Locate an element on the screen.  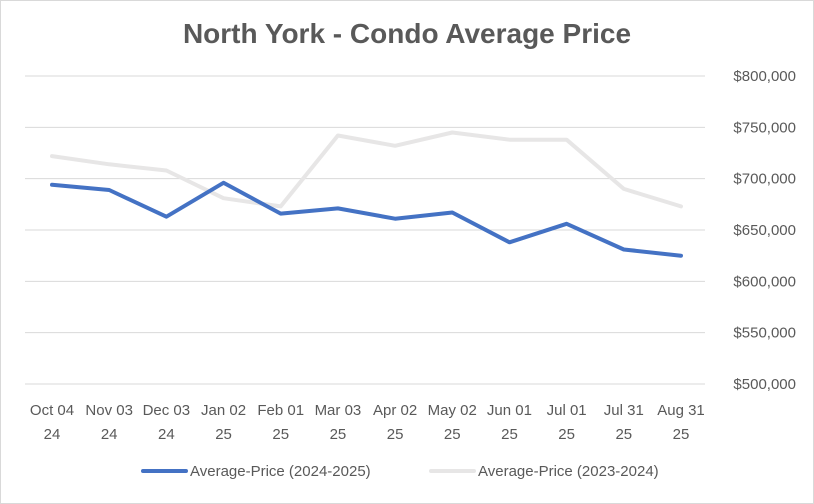
x-tick-year-0: 24 is located at coordinates (52, 434).